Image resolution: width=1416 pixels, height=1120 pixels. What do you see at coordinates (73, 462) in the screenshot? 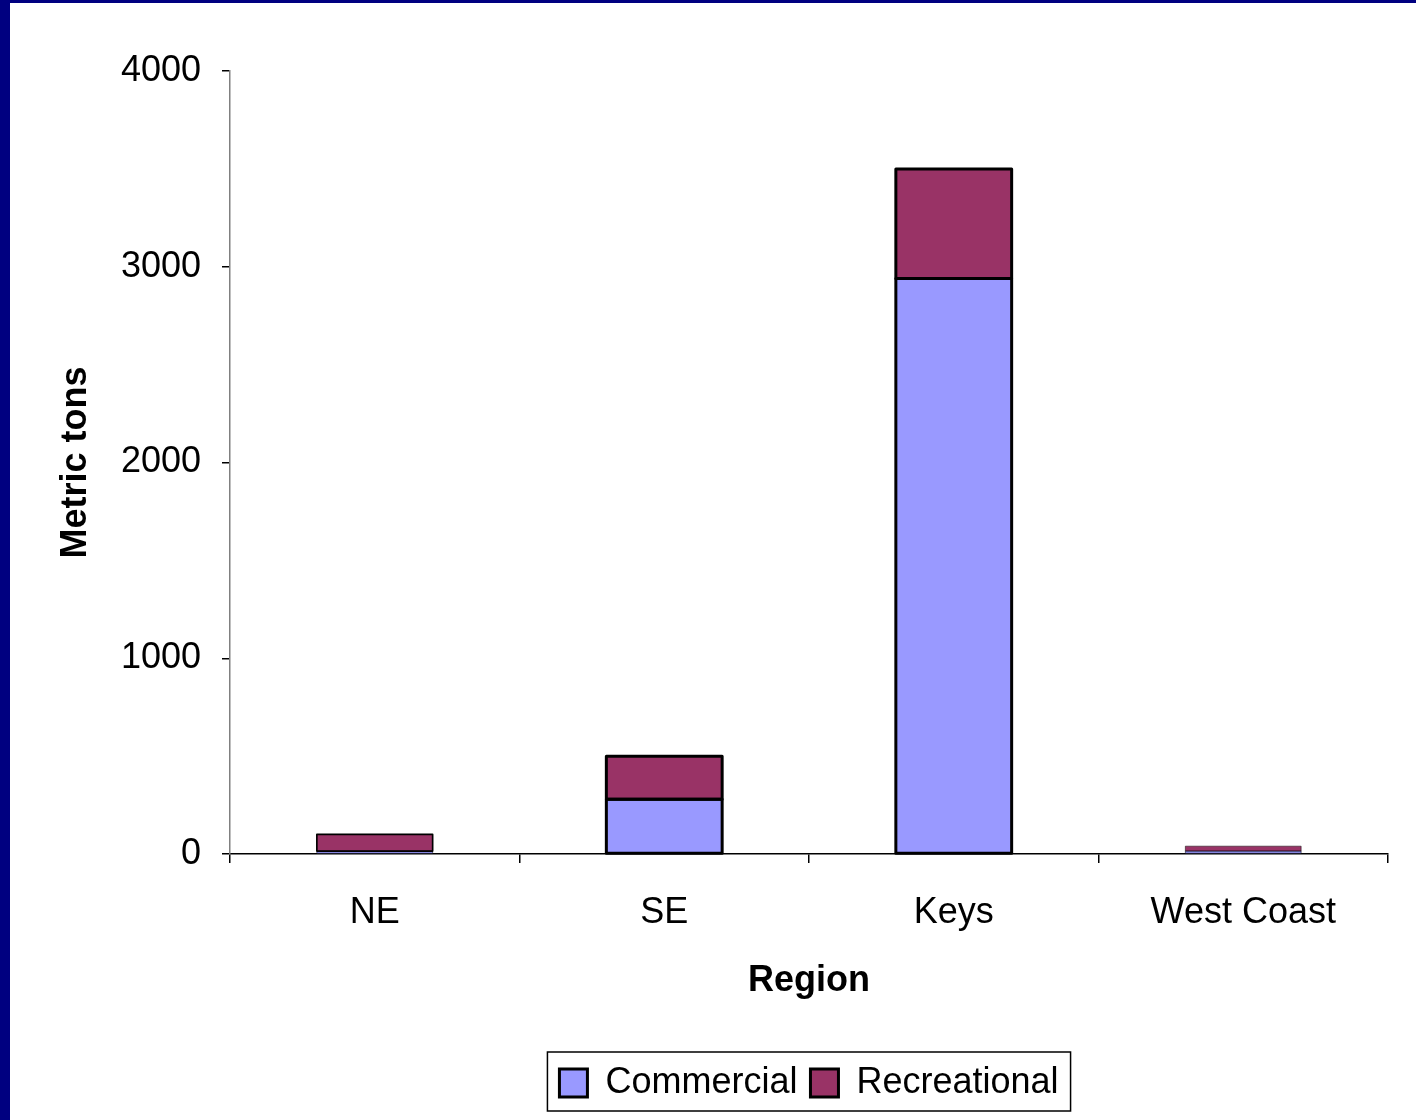
I see `y-axis-title: Metric tons` at bounding box center [73, 462].